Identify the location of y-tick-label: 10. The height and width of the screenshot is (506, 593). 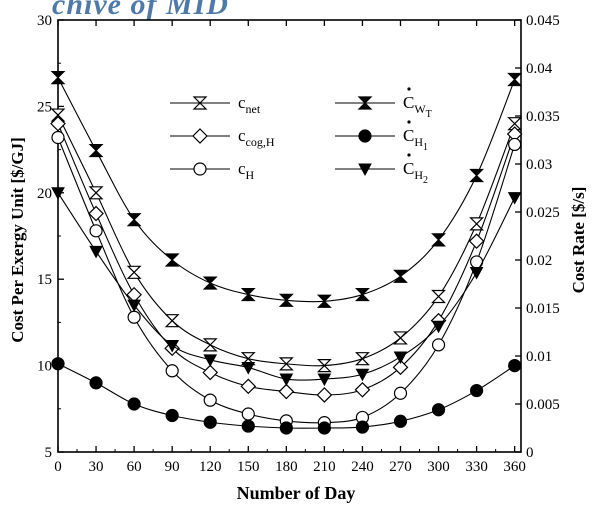
(44, 367).